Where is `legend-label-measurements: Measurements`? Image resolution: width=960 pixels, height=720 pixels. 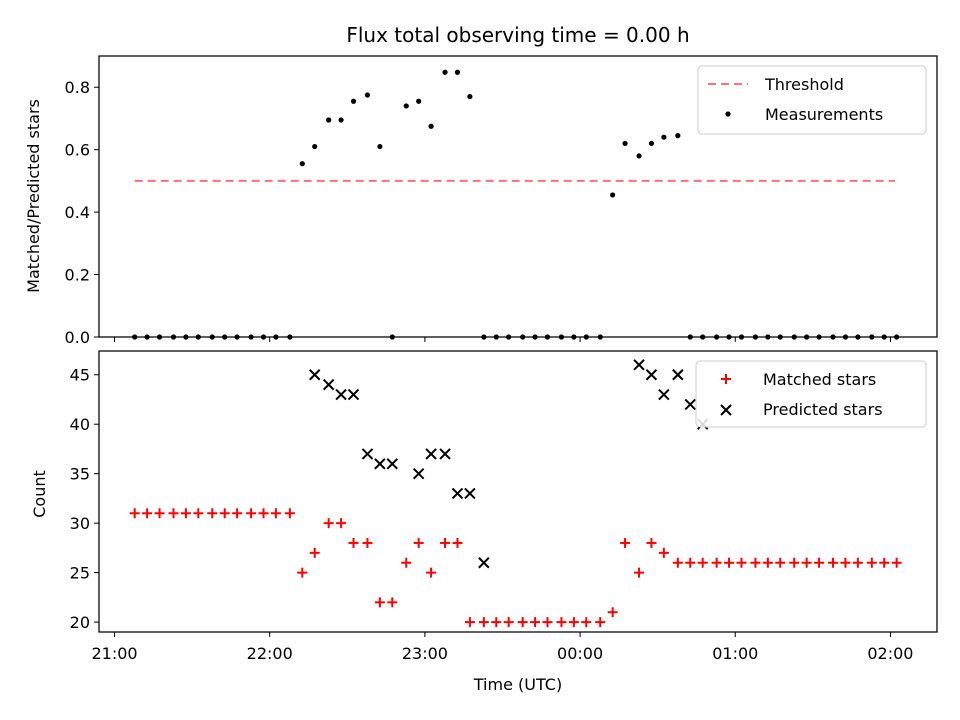
legend-label-measurements: Measurements is located at coordinates (824, 114).